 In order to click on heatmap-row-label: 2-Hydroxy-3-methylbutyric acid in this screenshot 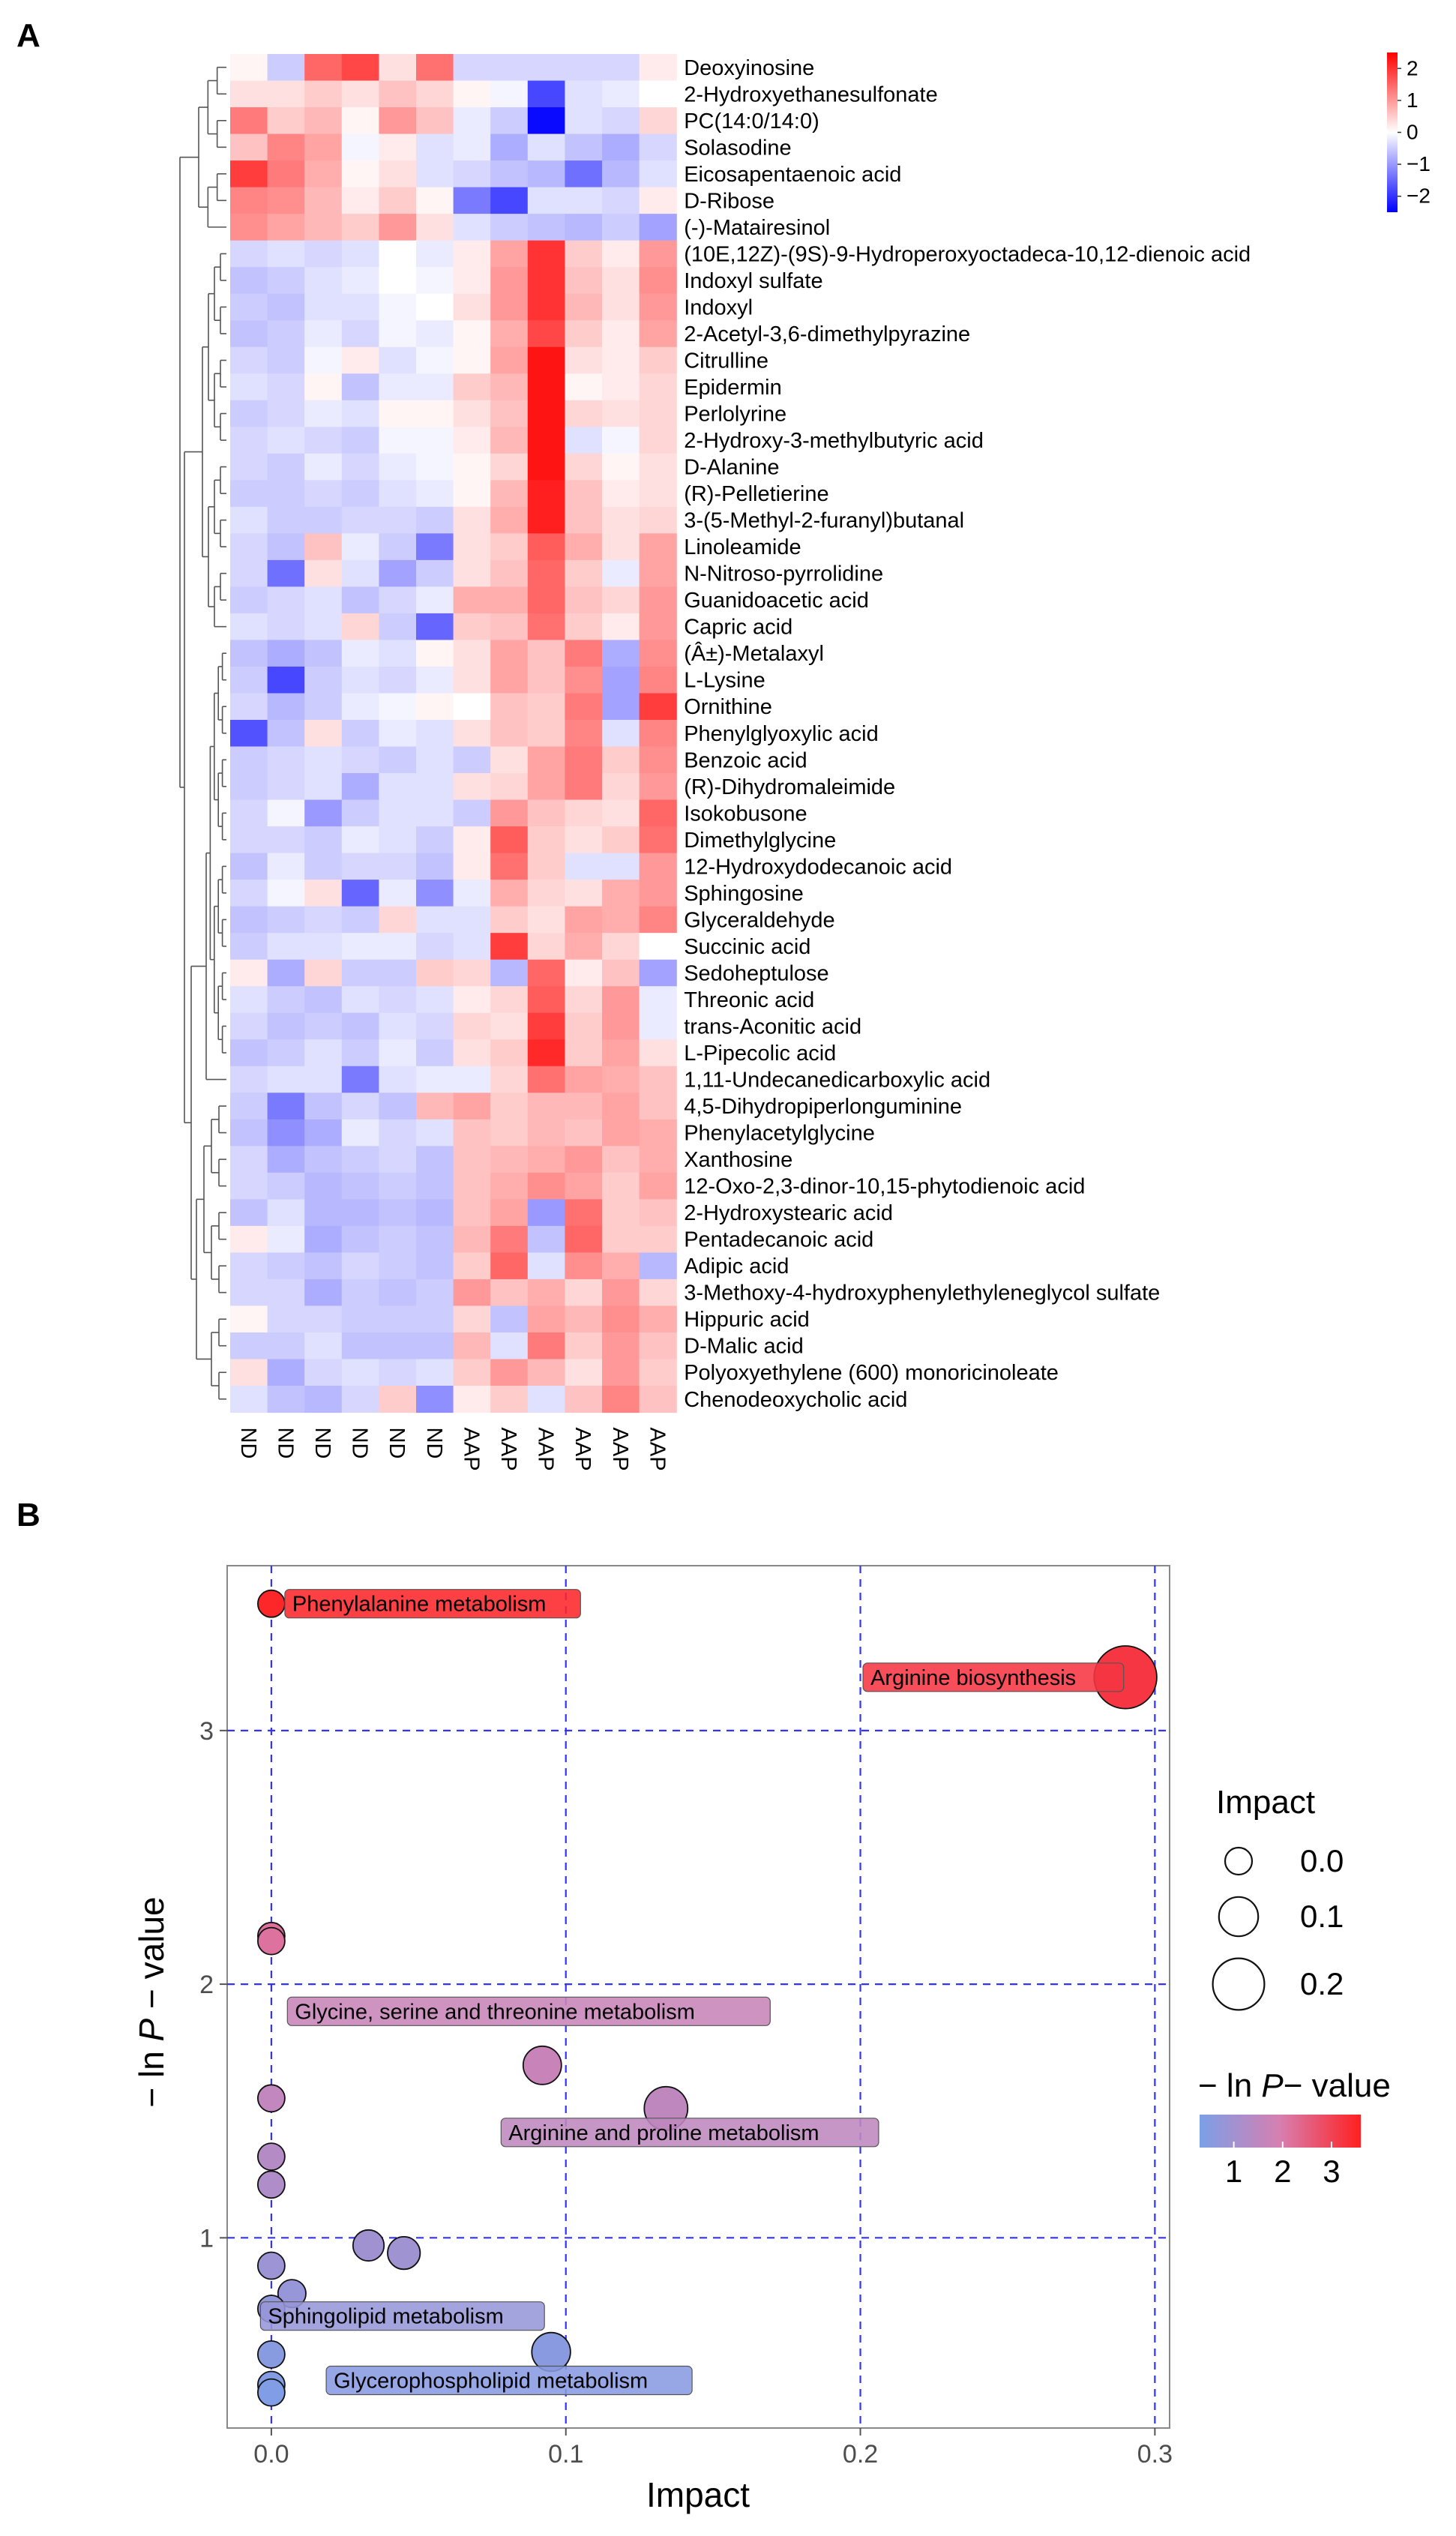, I will do `click(834, 441)`.